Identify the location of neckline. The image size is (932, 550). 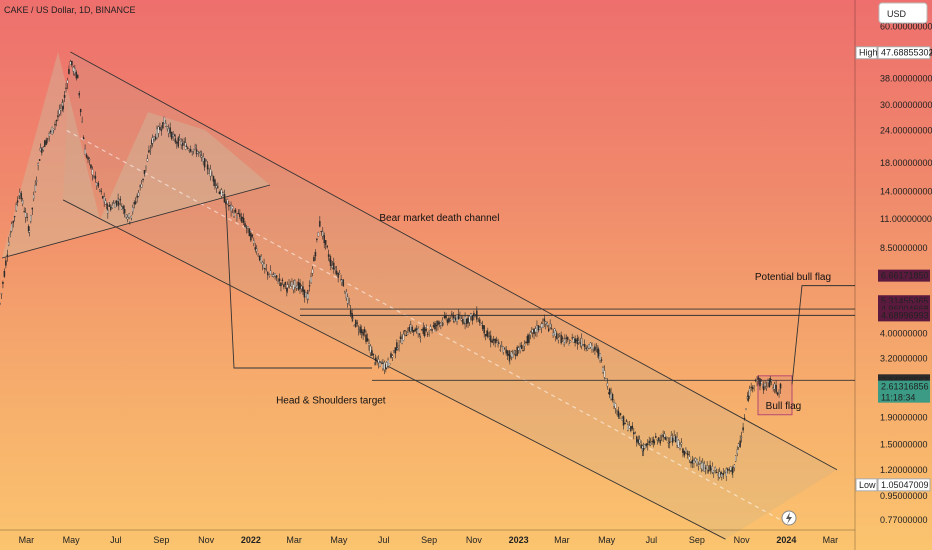
(136, 221).